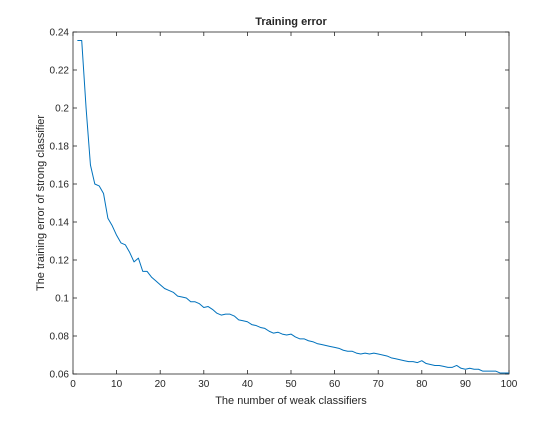 Image resolution: width=560 pixels, height=425 pixels. I want to click on x-tick-label: 30, so click(204, 384).